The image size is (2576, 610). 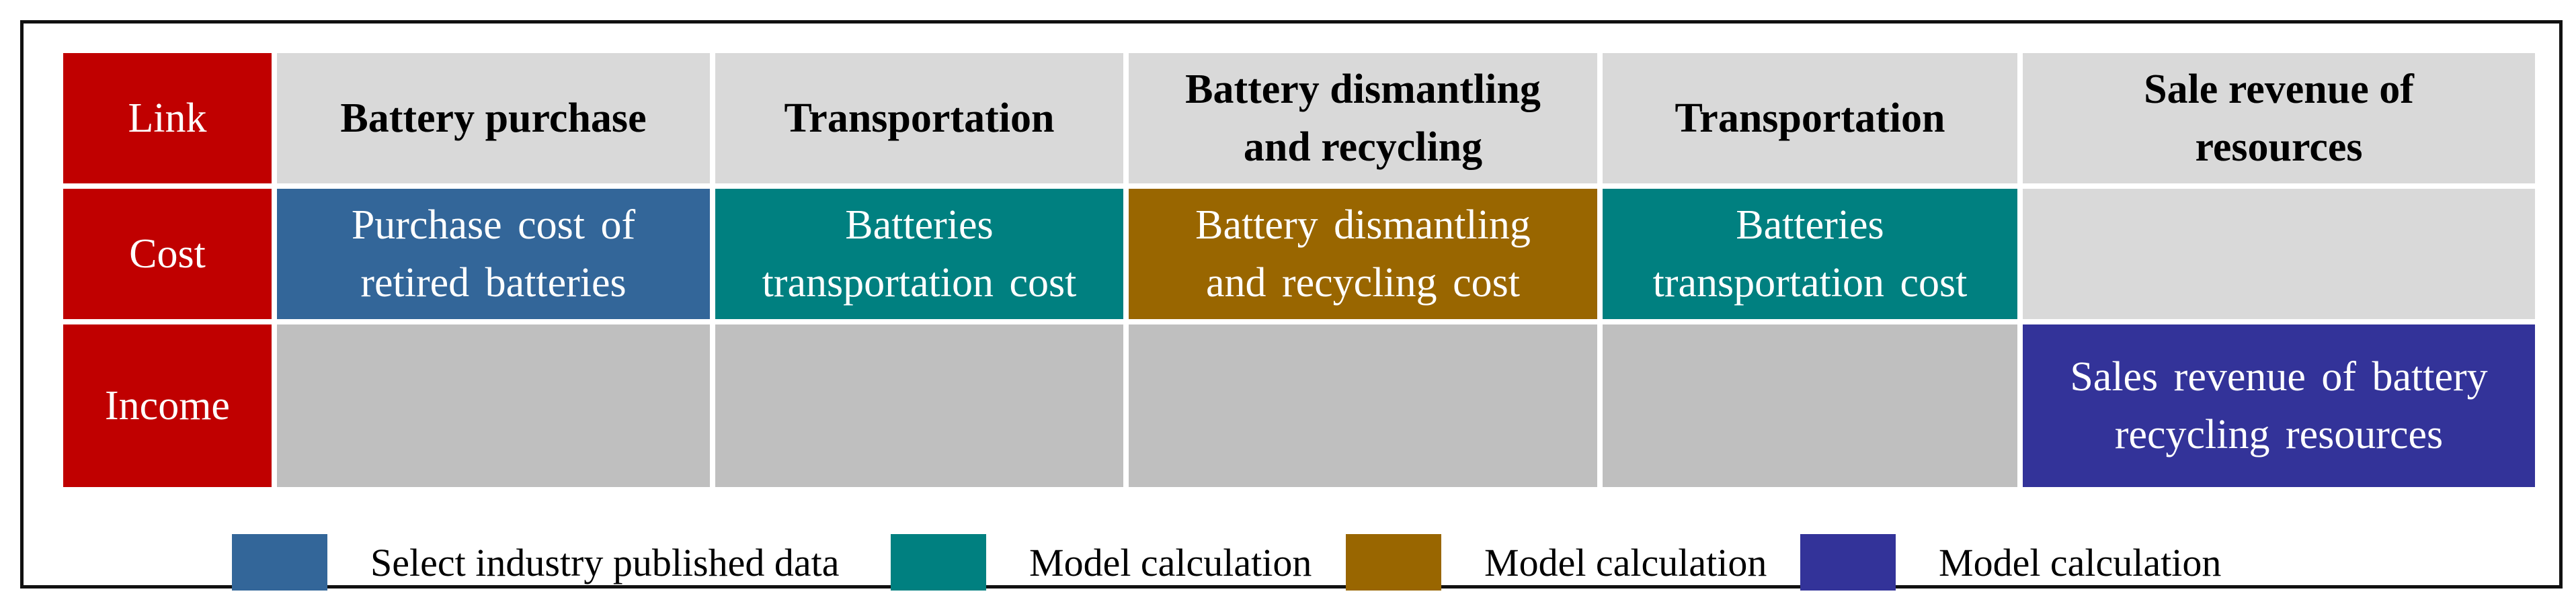 I want to click on header-line: Battery purchase, so click(x=493, y=118).